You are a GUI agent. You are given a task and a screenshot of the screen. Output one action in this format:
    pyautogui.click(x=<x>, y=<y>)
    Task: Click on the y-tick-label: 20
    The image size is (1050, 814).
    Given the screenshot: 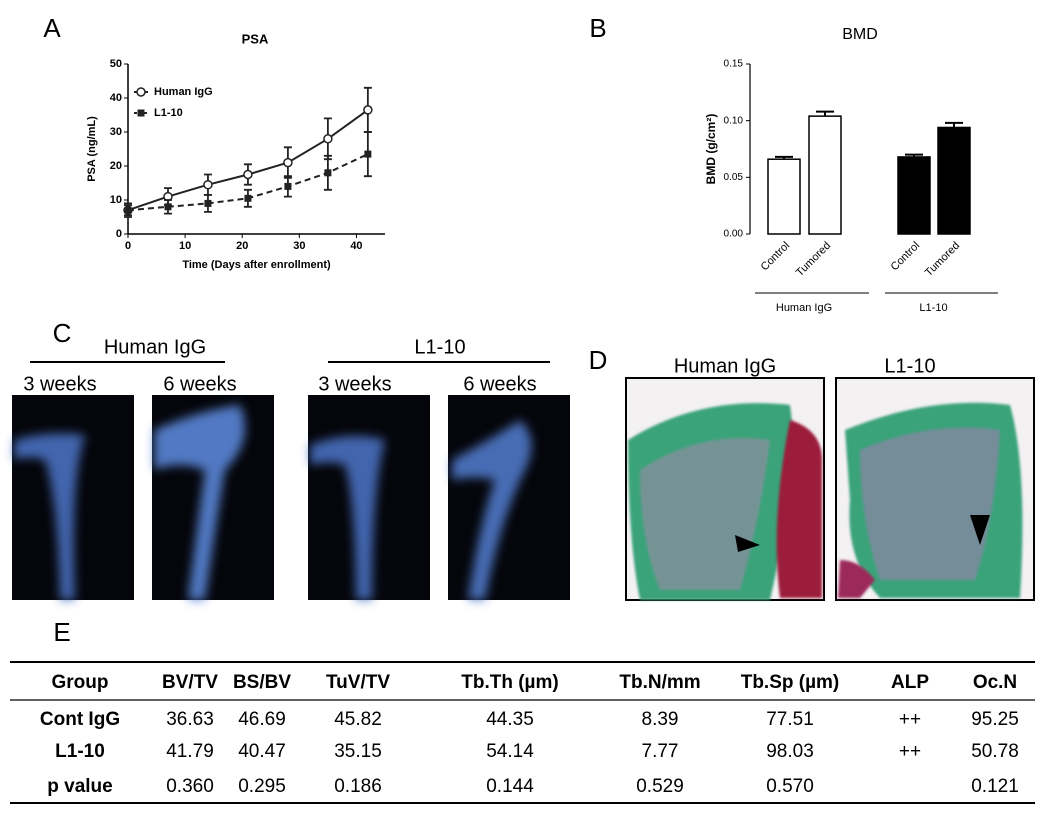 What is the action you would take?
    pyautogui.click(x=116, y=166)
    